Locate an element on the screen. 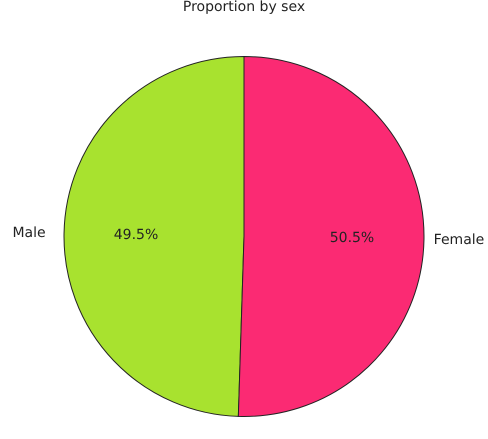  chart-title: Proportion by sex is located at coordinates (244, 7).